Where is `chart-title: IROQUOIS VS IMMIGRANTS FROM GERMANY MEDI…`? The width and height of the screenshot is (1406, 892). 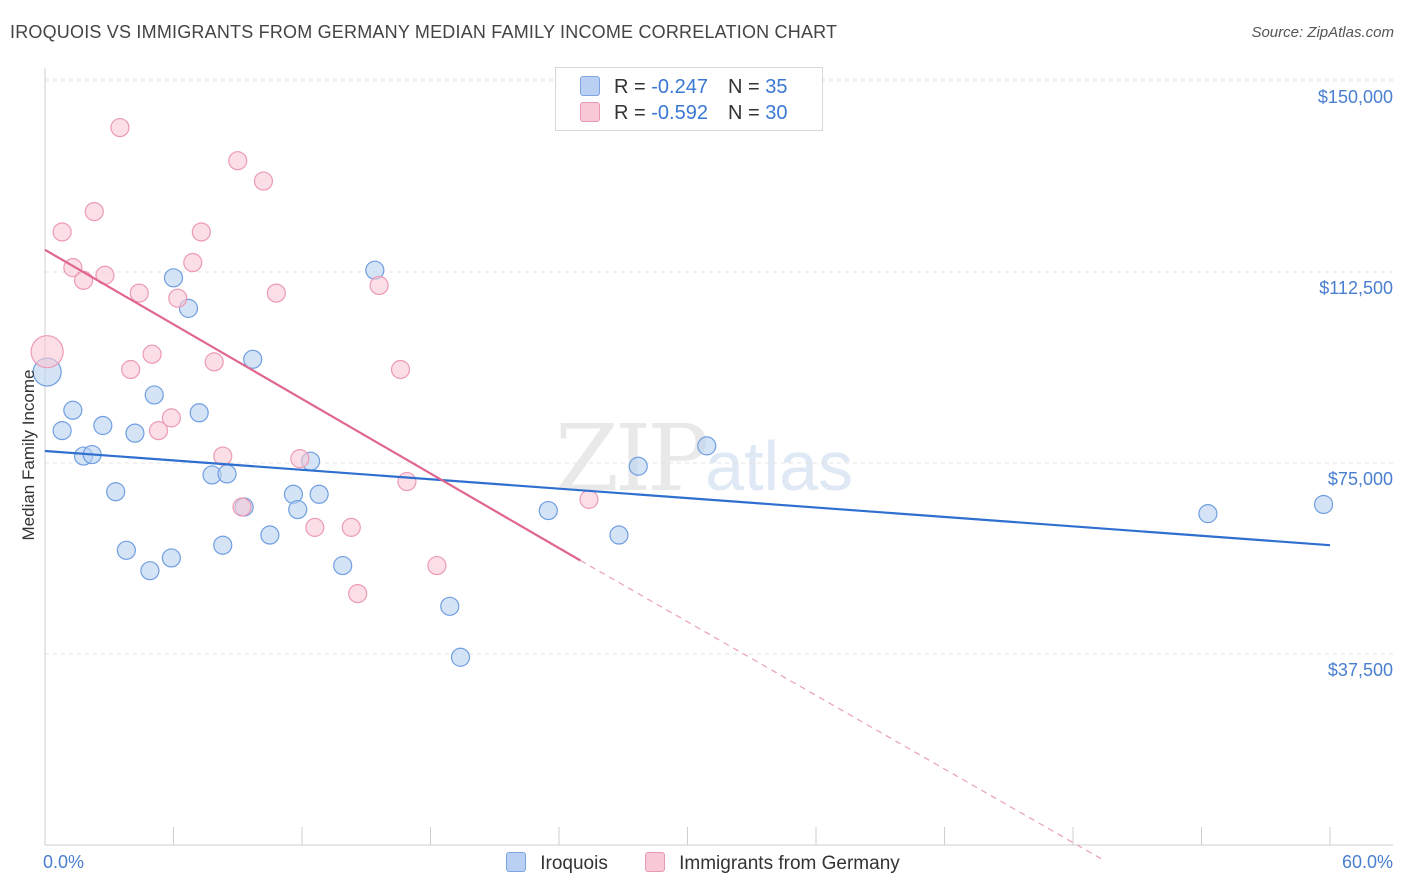 chart-title: IROQUOIS VS IMMIGRANTS FROM GERMANY MEDI… is located at coordinates (424, 32).